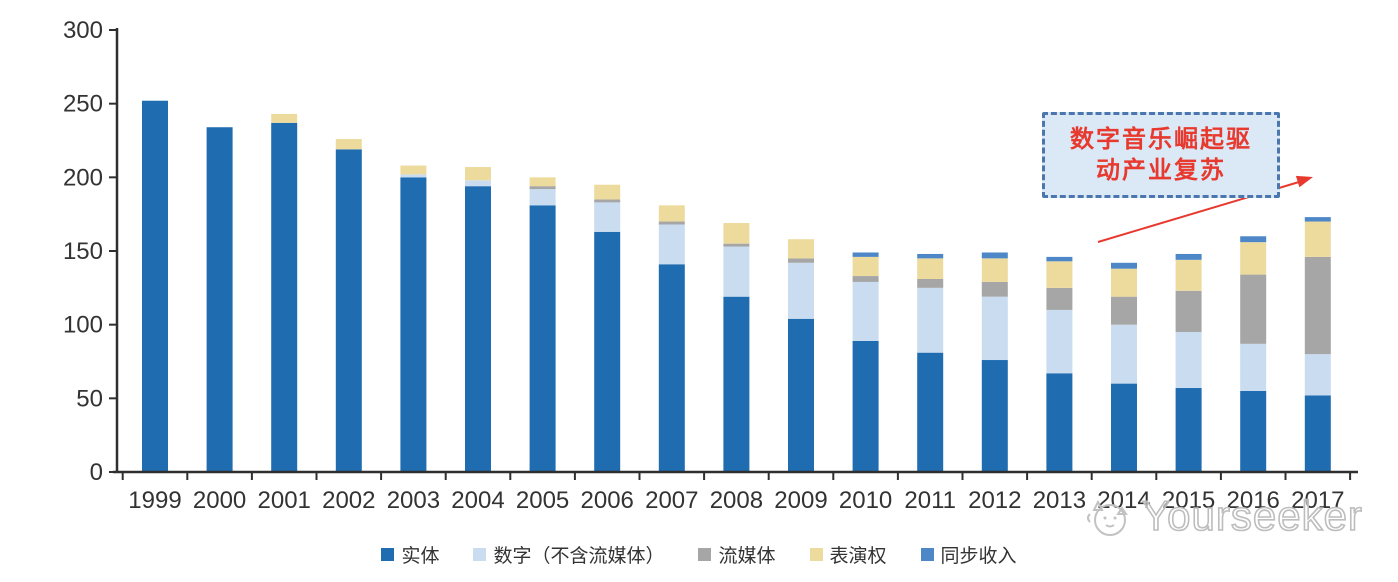 This screenshot has width=1398, height=582. What do you see at coordinates (1188, 500) in the screenshot?
I see `x-tick-label: 2015` at bounding box center [1188, 500].